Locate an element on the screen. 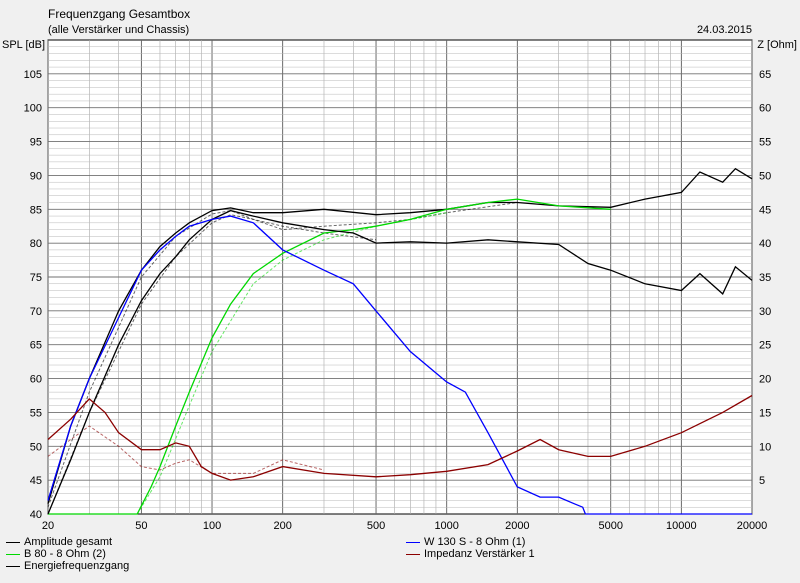  y-right-tick-label: 65 is located at coordinates (765, 75).